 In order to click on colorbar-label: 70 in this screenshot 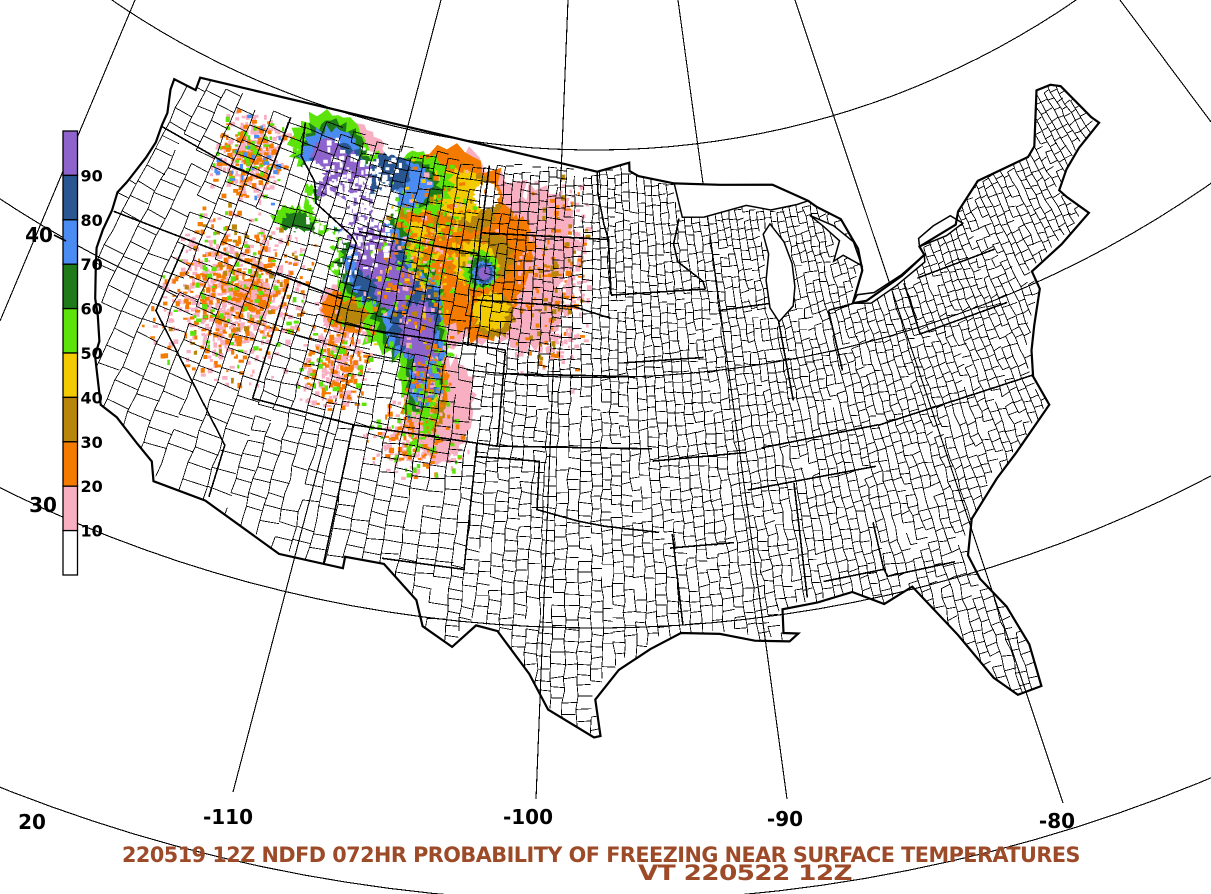, I will do `click(92, 264)`.